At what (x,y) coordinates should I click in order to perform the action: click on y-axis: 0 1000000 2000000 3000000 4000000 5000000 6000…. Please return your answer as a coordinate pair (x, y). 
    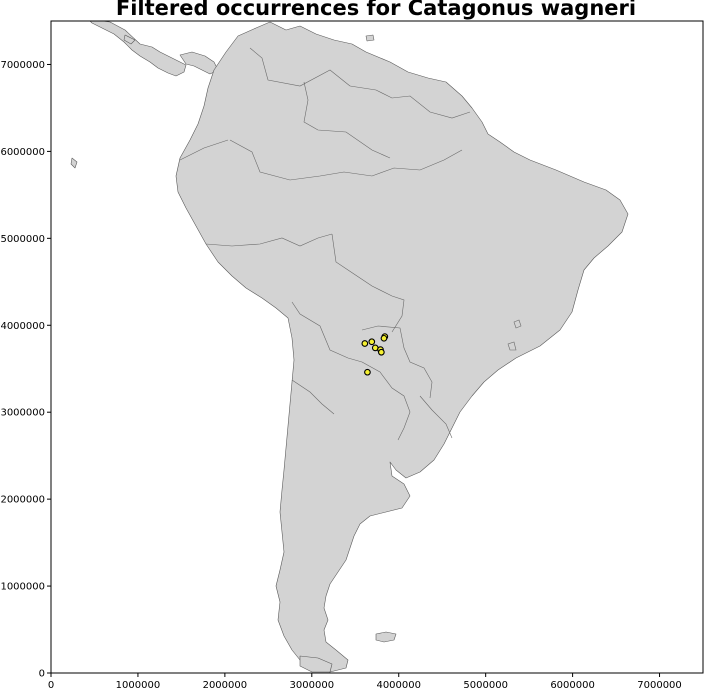
    Looking at the image, I should click on (25, 370).